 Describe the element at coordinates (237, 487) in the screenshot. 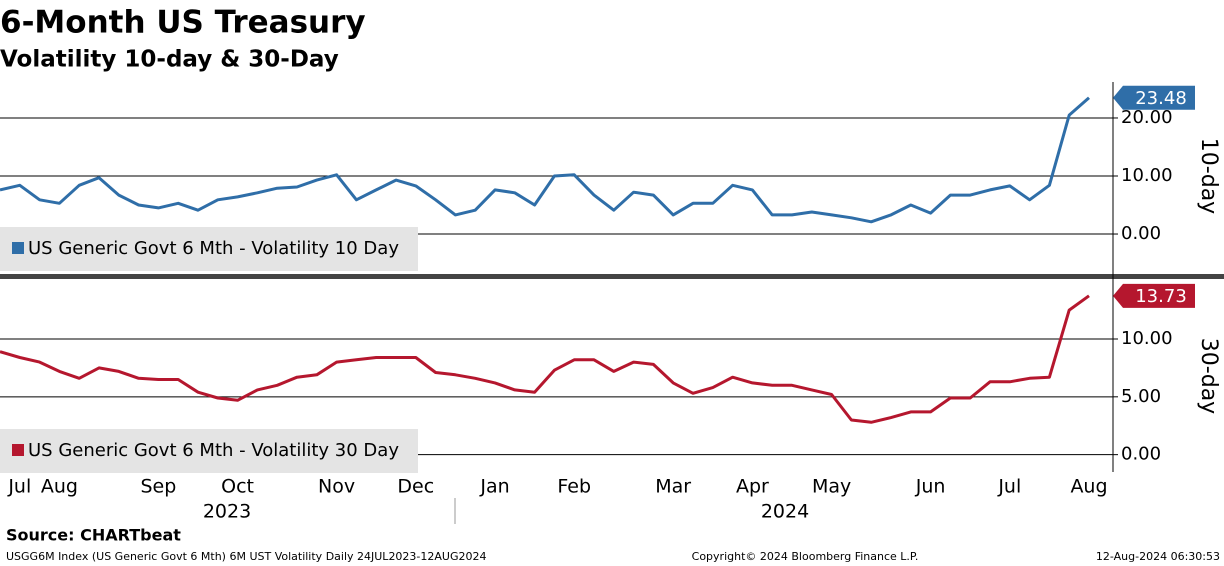

I see `x-tick-label: Oct` at that location.